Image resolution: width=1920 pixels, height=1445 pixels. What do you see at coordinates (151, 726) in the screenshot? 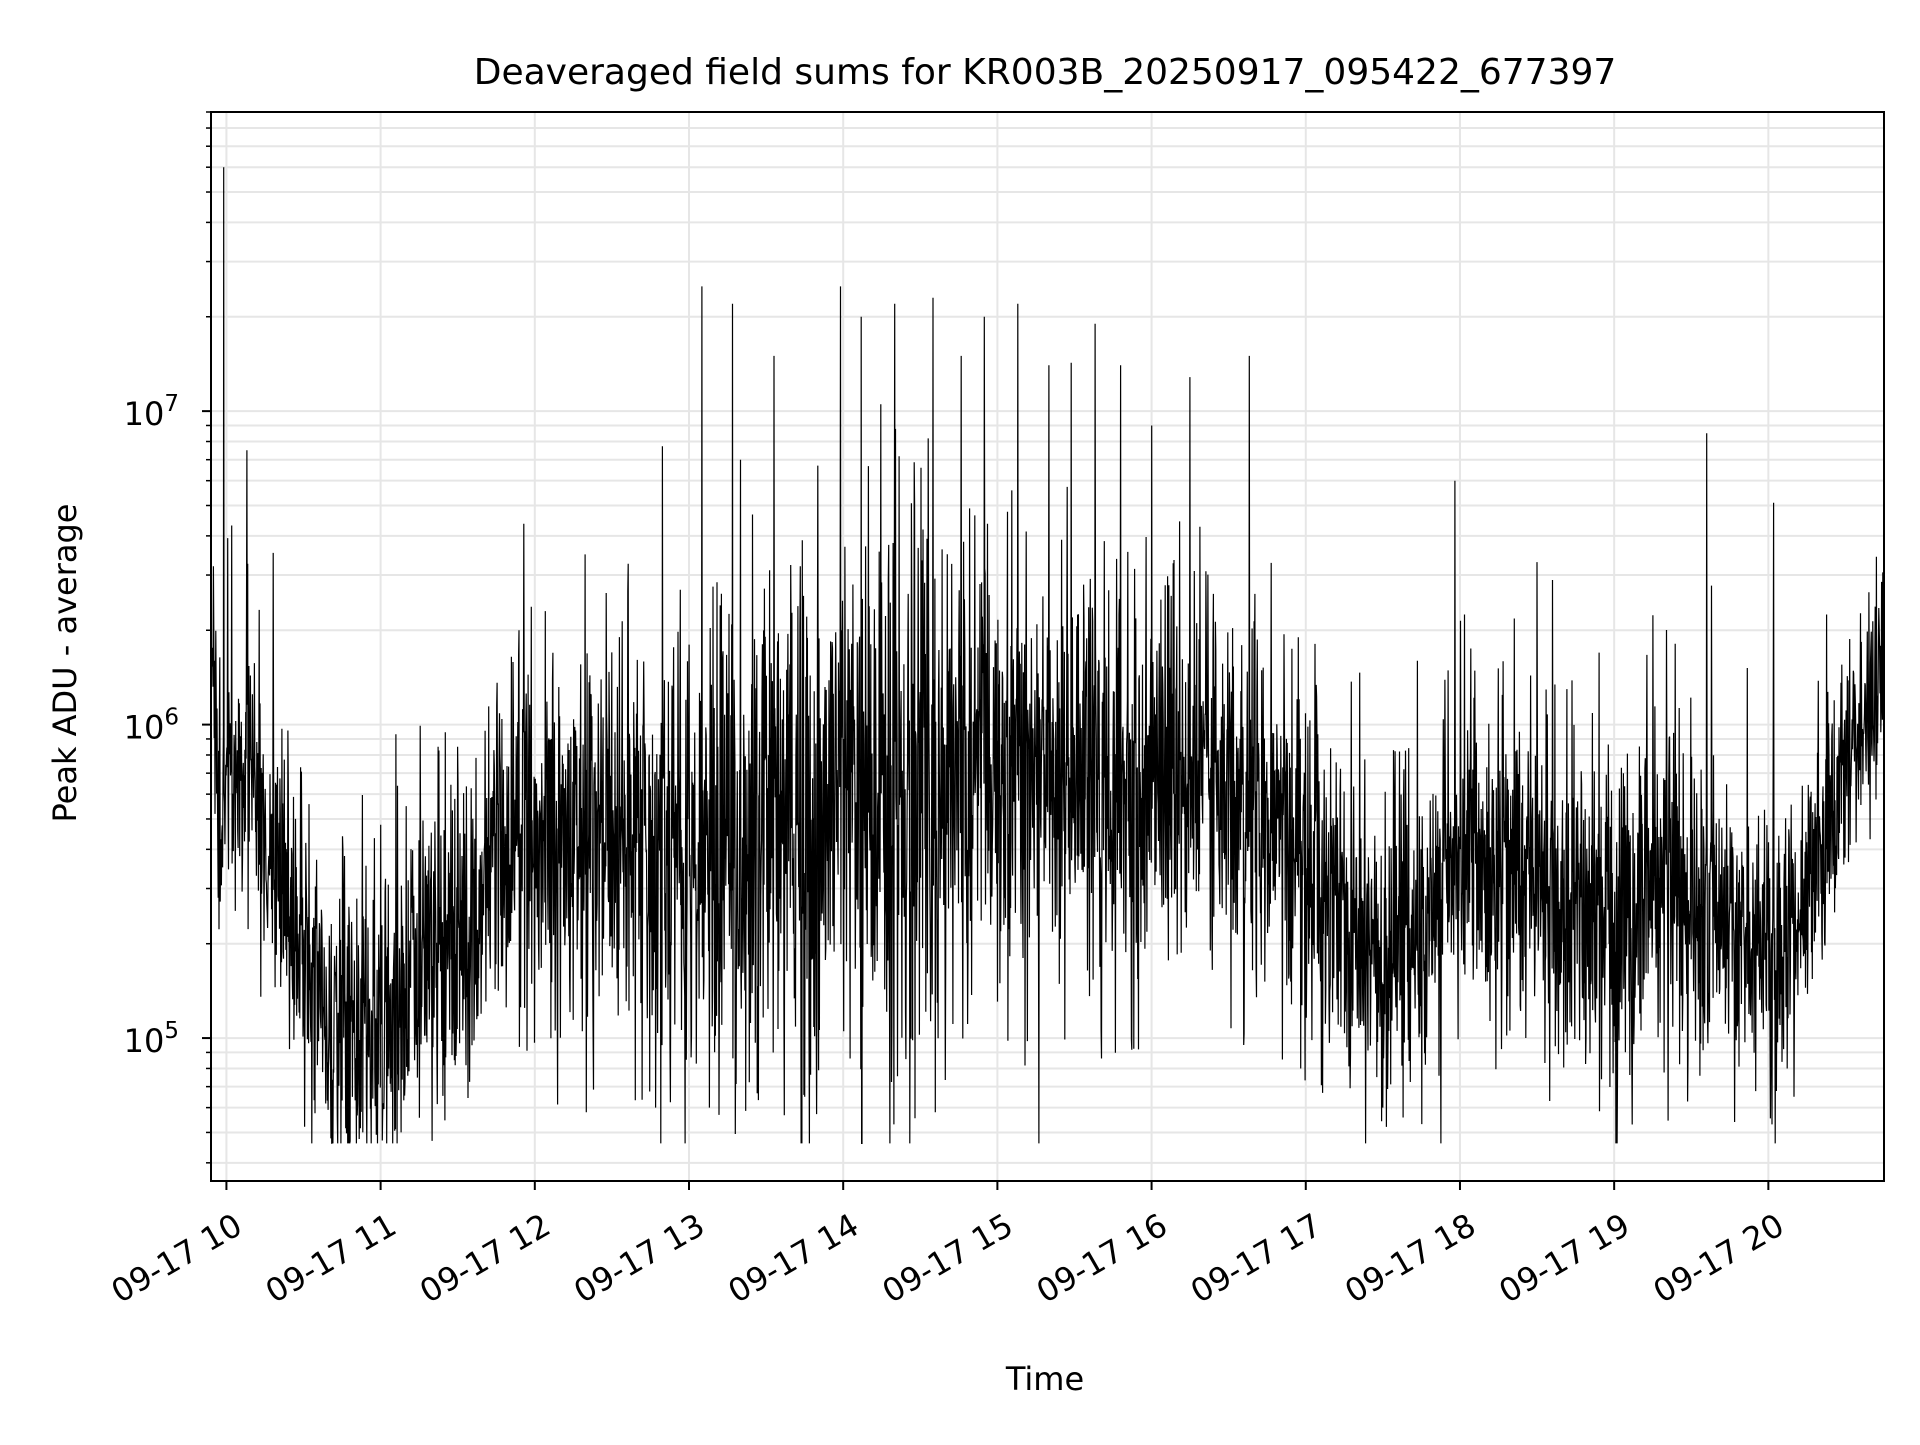
I see `y-tick-label: 10⁶` at bounding box center [151, 726].